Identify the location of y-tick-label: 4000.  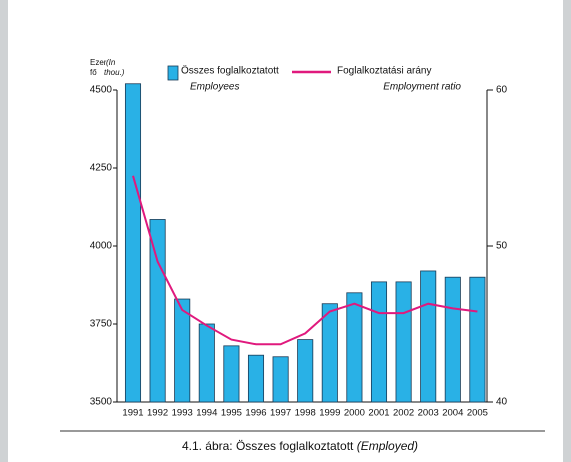
(101, 246).